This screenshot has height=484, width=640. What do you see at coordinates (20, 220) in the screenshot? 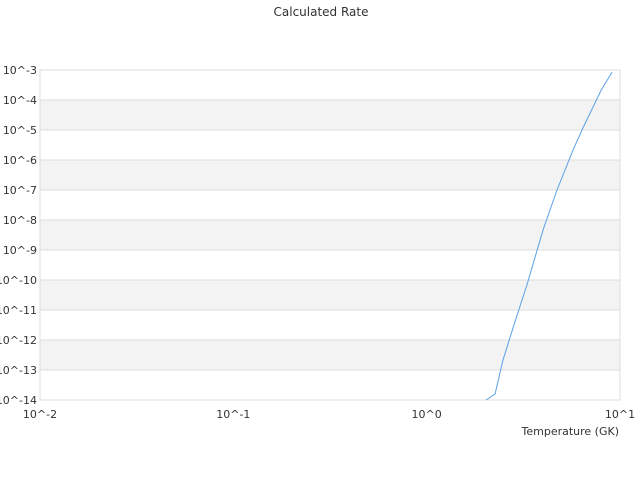
I see `y-tick-label: 10^-8` at bounding box center [20, 220].